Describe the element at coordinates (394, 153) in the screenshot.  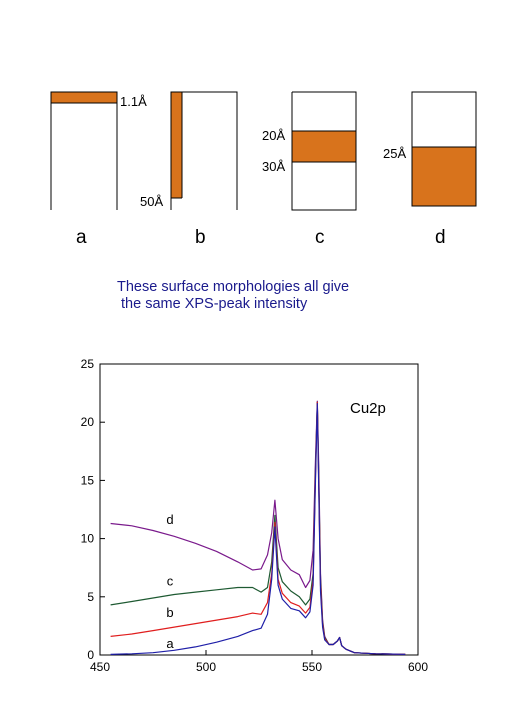
I see `diagram-d-depth-label: 25Å` at that location.